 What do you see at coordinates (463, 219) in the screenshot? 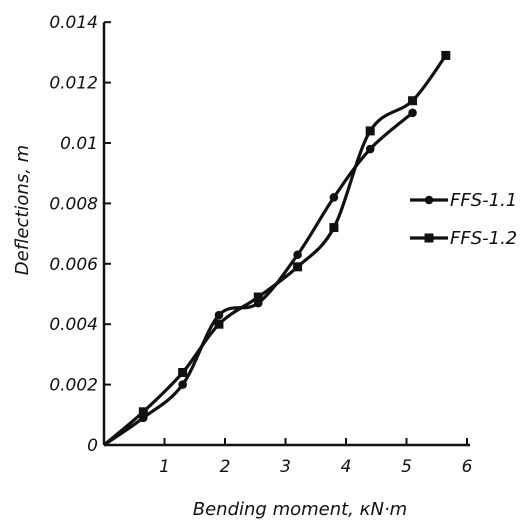
I see `legend: FFS-1.1 FFS-1.2` at bounding box center [463, 219].